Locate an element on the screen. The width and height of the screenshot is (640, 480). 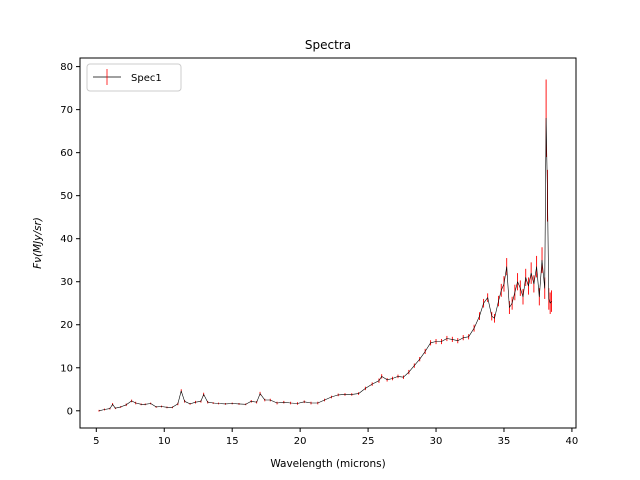
x-axis-label: Wavelength (microns) is located at coordinates (327, 464).